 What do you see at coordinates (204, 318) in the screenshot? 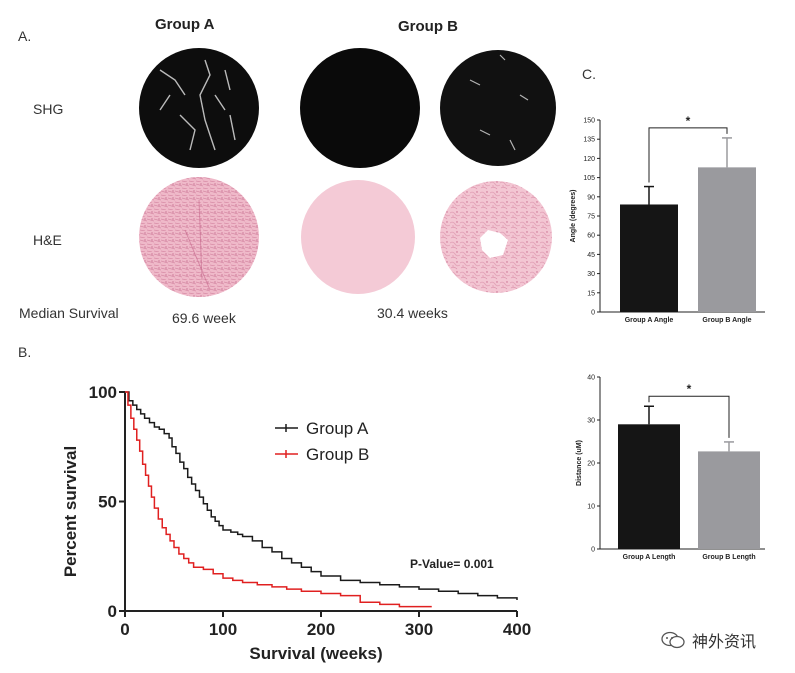
I see `median-survival-group-a: 69.6 week` at bounding box center [204, 318].